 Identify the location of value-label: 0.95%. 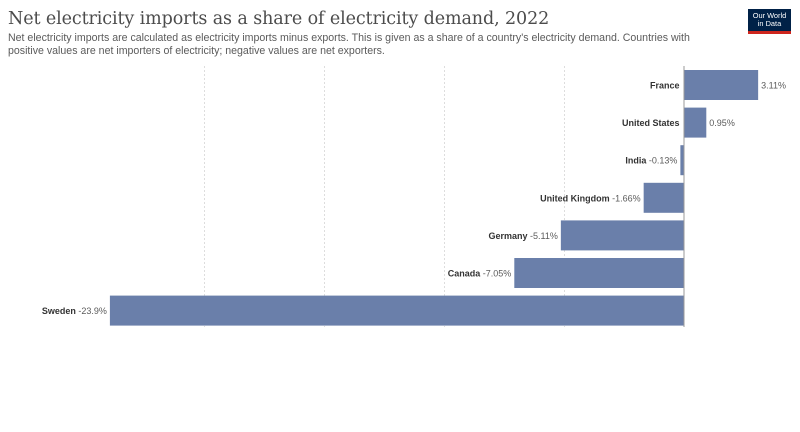
(722, 123).